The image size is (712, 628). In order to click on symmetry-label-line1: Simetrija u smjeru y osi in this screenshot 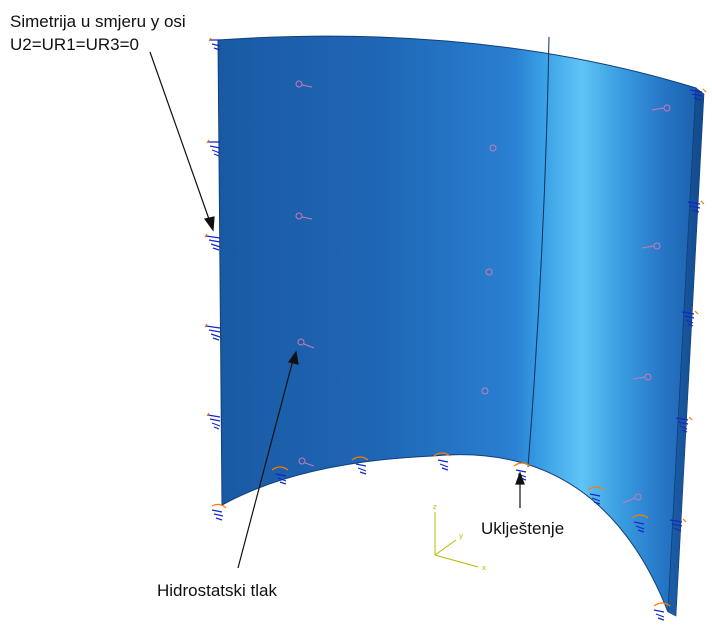, I will do `click(98, 21)`.